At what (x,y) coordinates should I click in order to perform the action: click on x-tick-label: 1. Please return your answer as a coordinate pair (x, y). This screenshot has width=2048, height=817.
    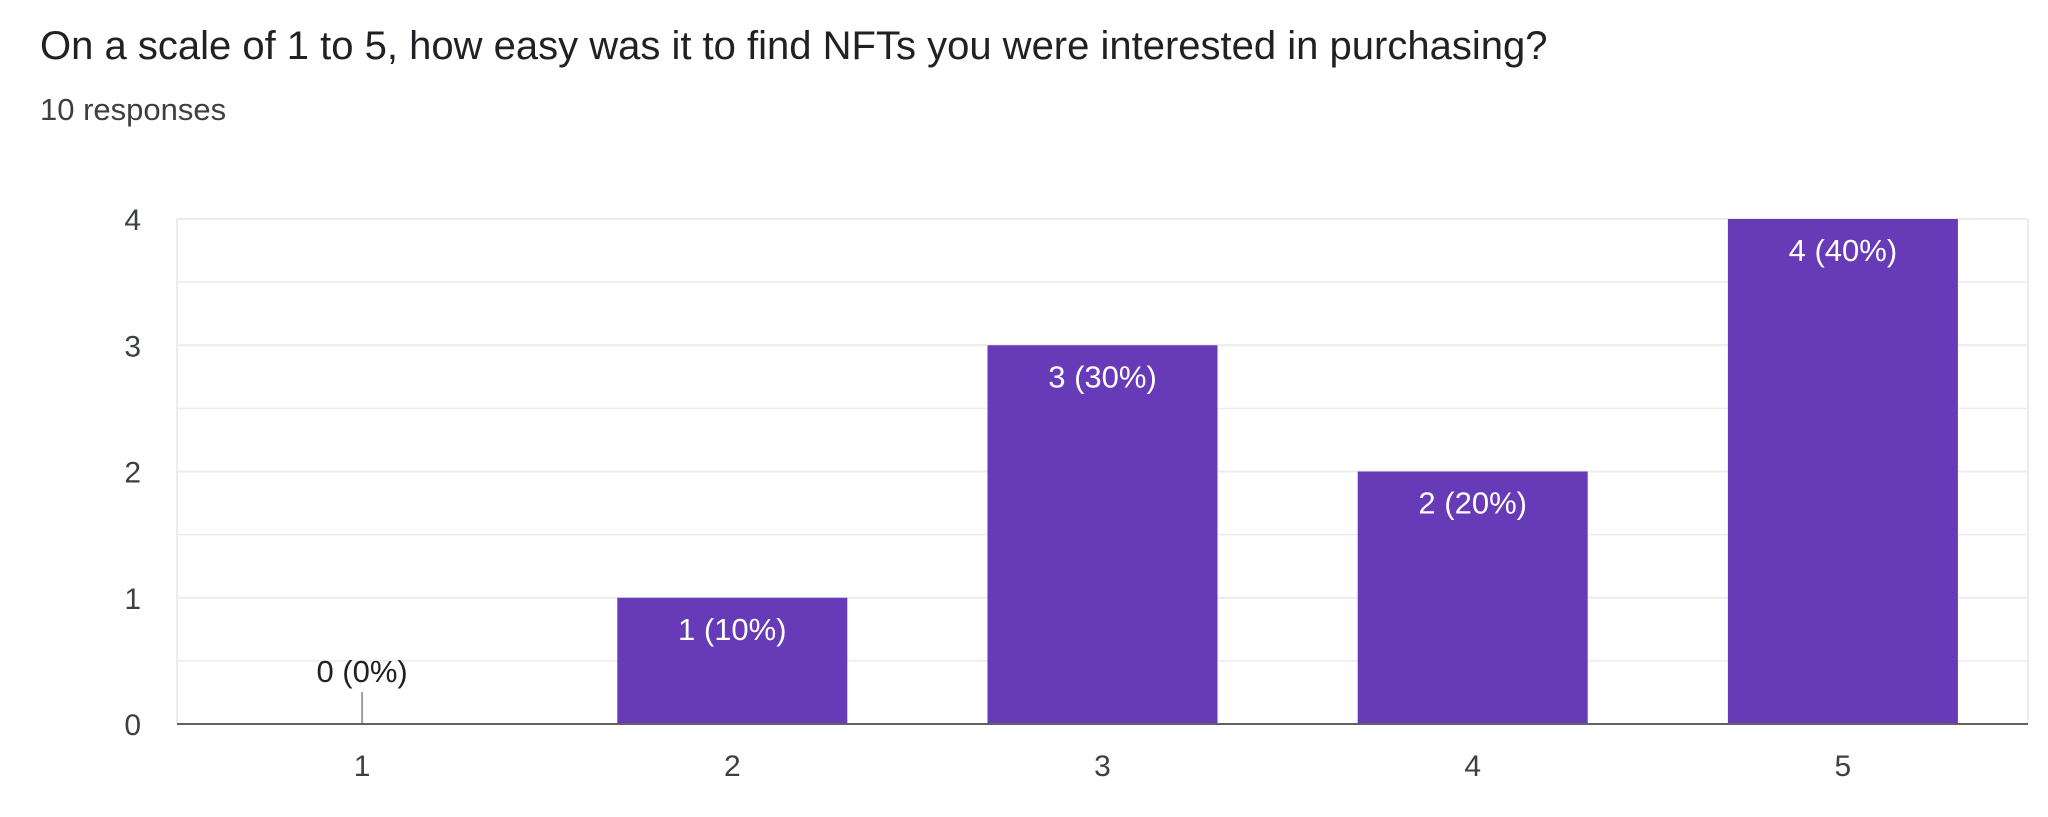
    Looking at the image, I should click on (362, 766).